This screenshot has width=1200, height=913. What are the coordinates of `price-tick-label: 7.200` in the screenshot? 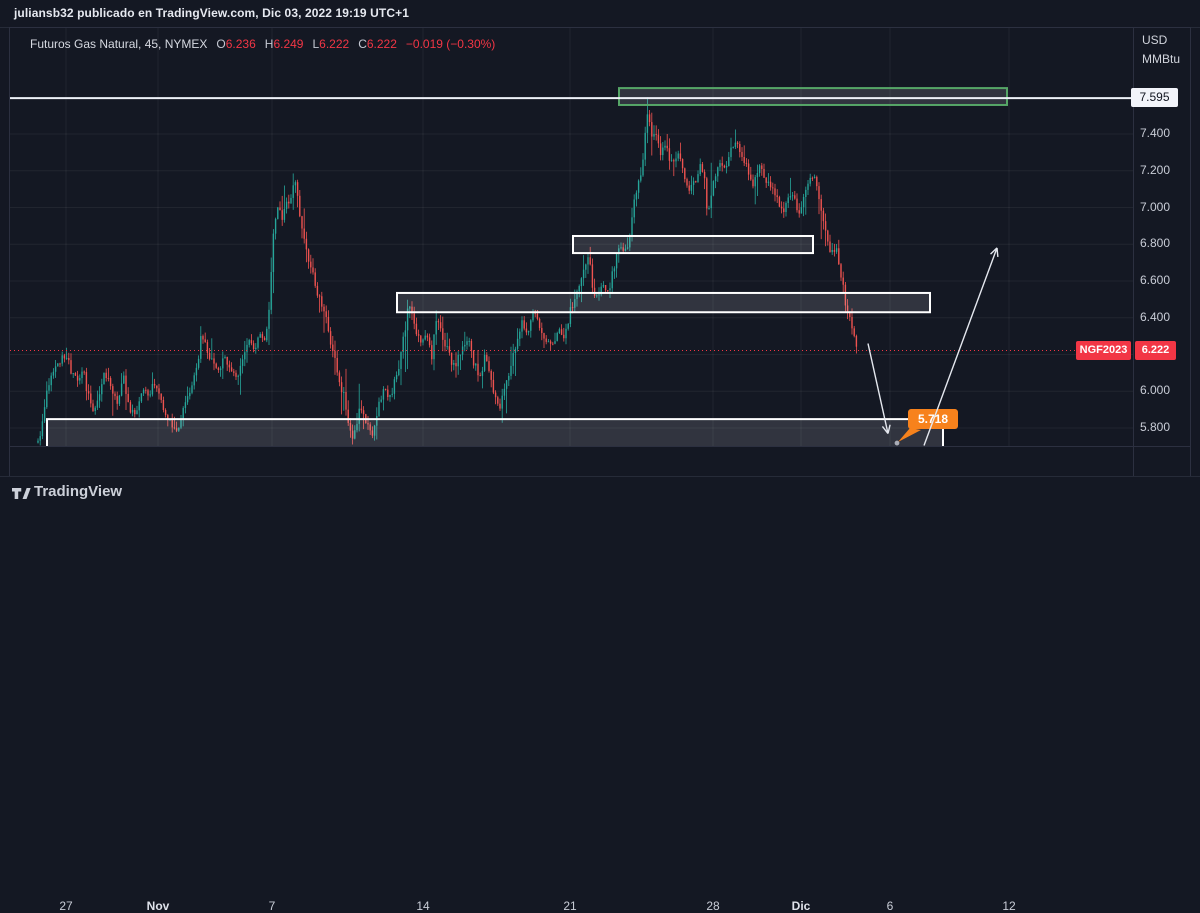 It's located at (1155, 169).